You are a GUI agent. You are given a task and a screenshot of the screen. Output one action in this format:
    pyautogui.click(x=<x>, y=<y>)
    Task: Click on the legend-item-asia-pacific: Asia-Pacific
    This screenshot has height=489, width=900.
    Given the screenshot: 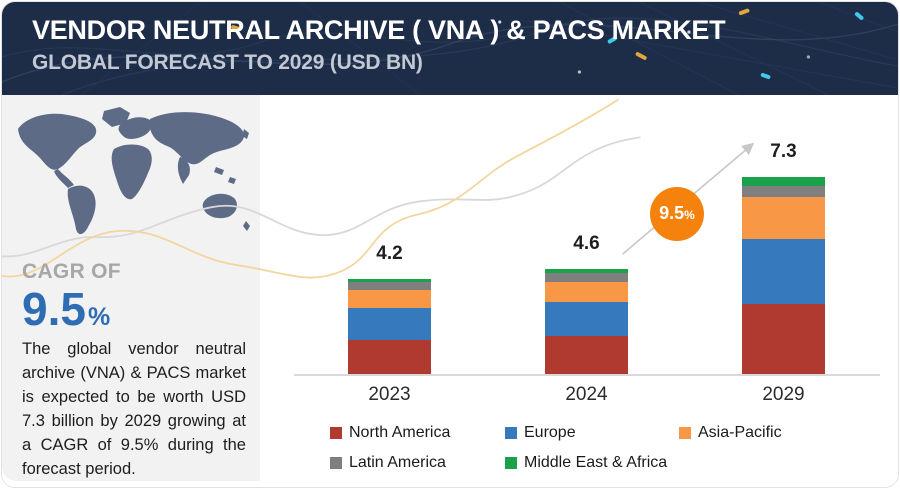 What is the action you would take?
    pyautogui.click(x=730, y=433)
    